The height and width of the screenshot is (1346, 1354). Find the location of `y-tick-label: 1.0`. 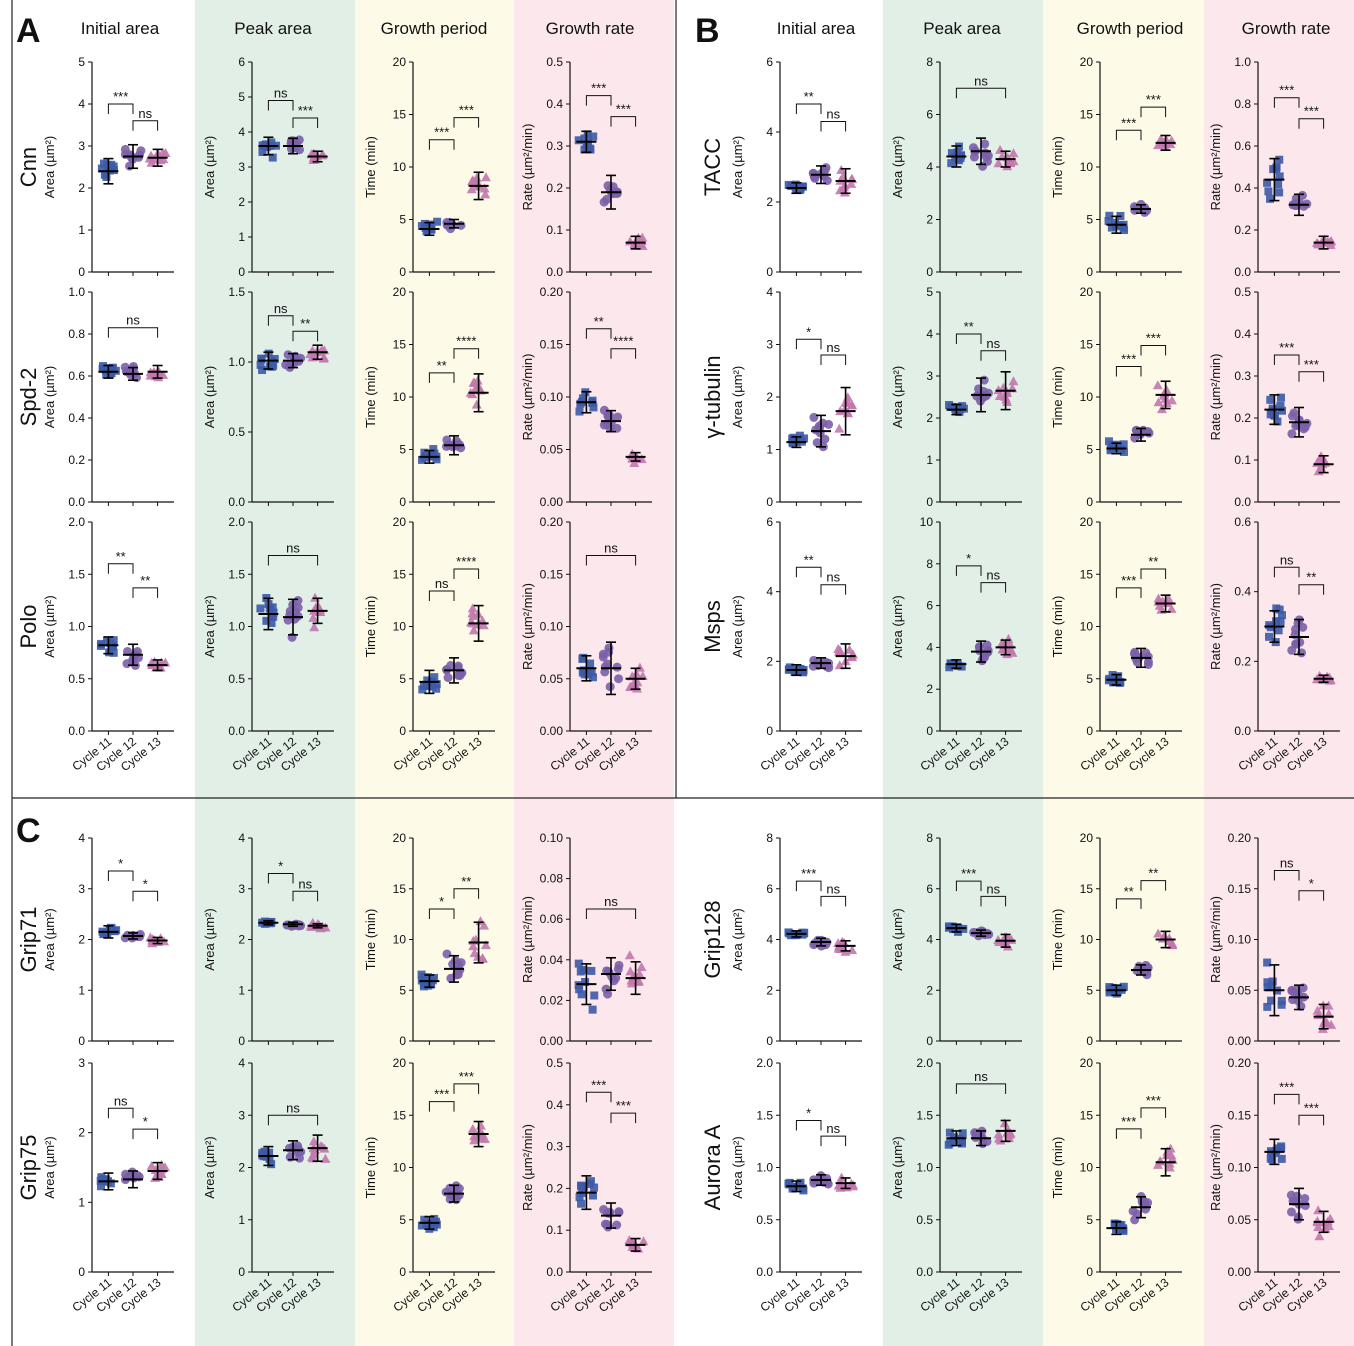

y-tick-label: 1.0 is located at coordinates (236, 362).